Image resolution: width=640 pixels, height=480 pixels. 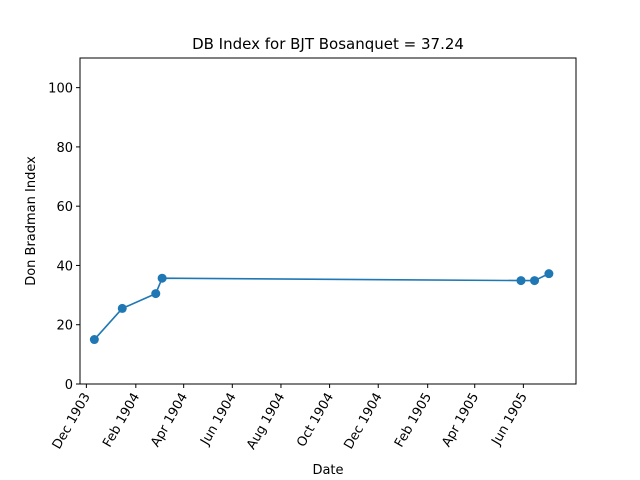 I want to click on y-tick-label: 40, so click(x=64, y=266).